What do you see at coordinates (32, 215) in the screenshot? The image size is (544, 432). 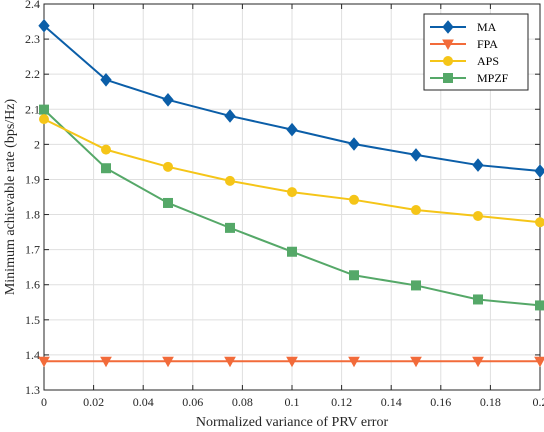 I see `y-tick-label: 1.8` at bounding box center [32, 215].